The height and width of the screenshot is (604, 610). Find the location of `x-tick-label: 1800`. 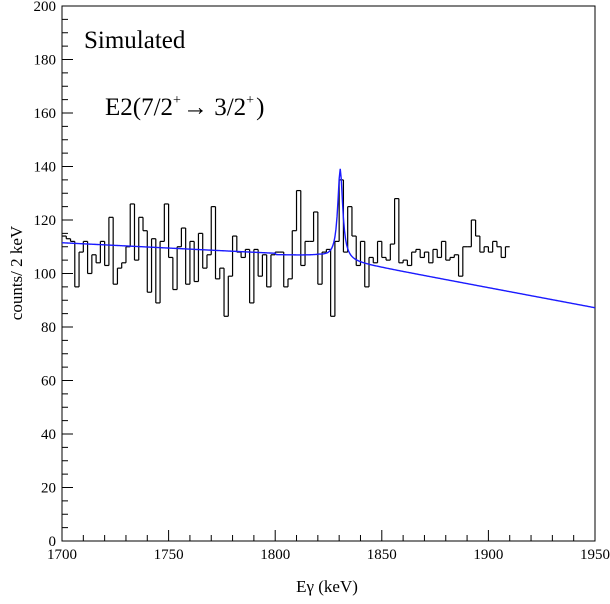

x-tick-label: 1800 is located at coordinates (275, 555).